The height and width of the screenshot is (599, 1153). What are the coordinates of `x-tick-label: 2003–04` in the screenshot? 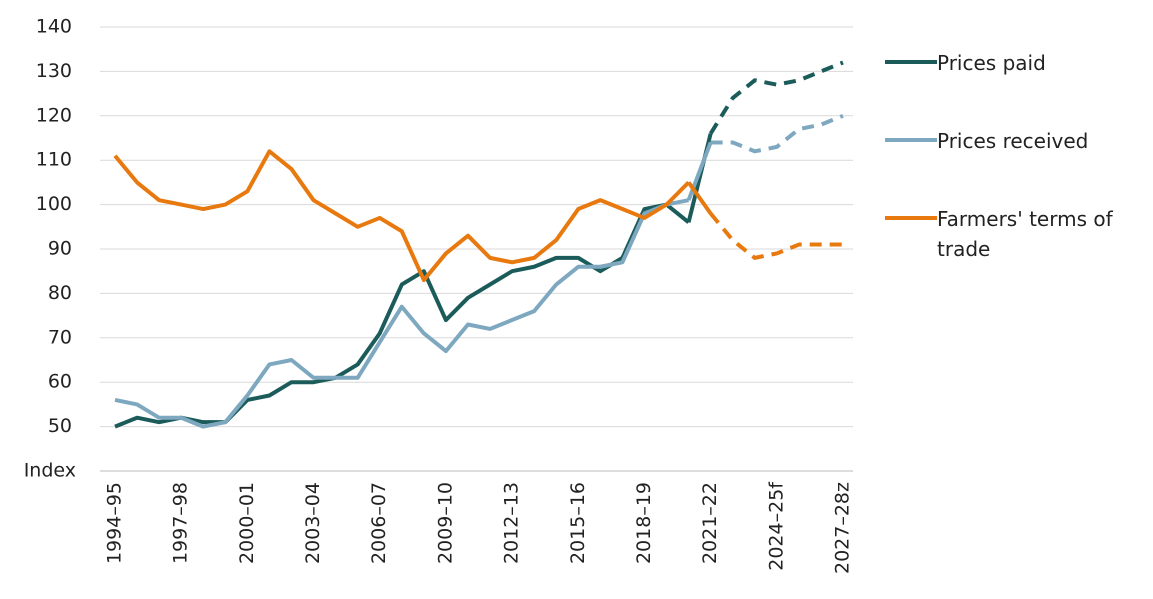 It's located at (313, 523).